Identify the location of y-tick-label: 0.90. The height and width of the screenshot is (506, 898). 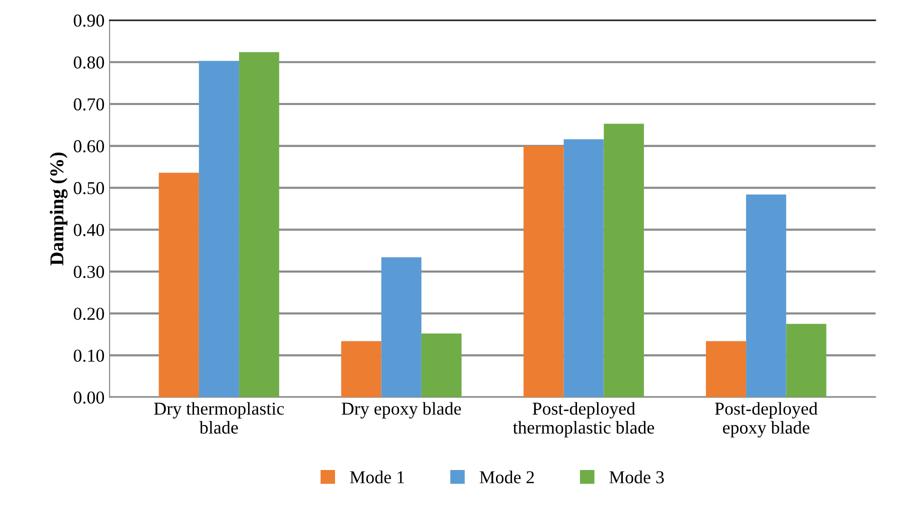
(89, 20).